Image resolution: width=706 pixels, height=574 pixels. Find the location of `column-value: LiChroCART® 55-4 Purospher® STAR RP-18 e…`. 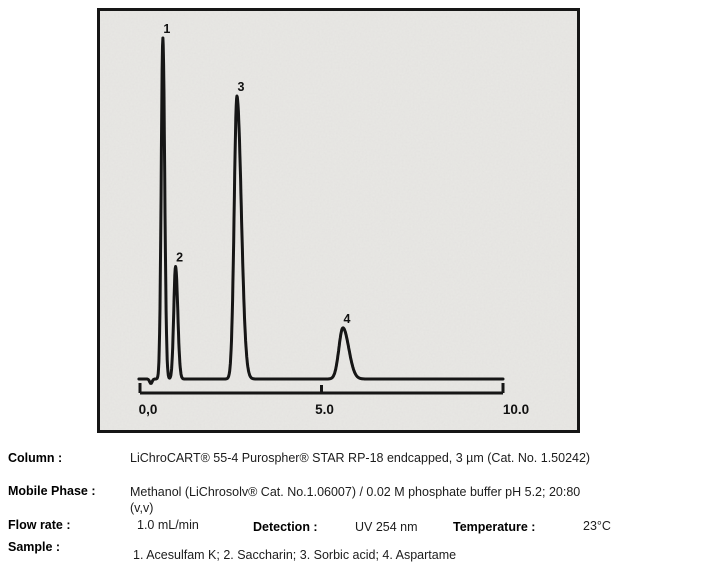

column-value: LiChroCART® 55-4 Purospher® STAR RP-18 e… is located at coordinates (360, 458).